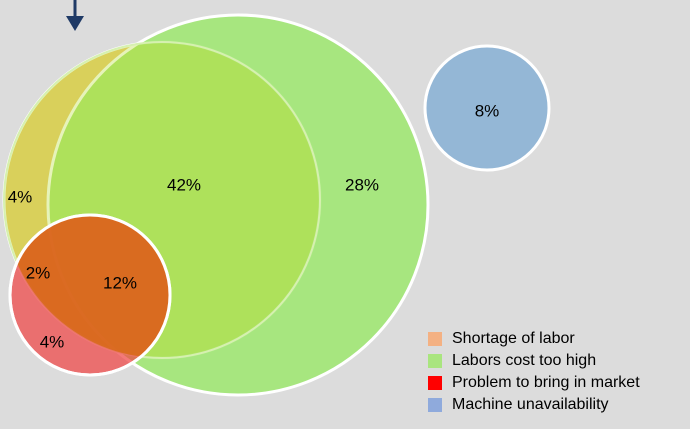 The height and width of the screenshot is (429, 690). I want to click on legend-item-machine-unavailability: Machine unavailability, so click(534, 405).